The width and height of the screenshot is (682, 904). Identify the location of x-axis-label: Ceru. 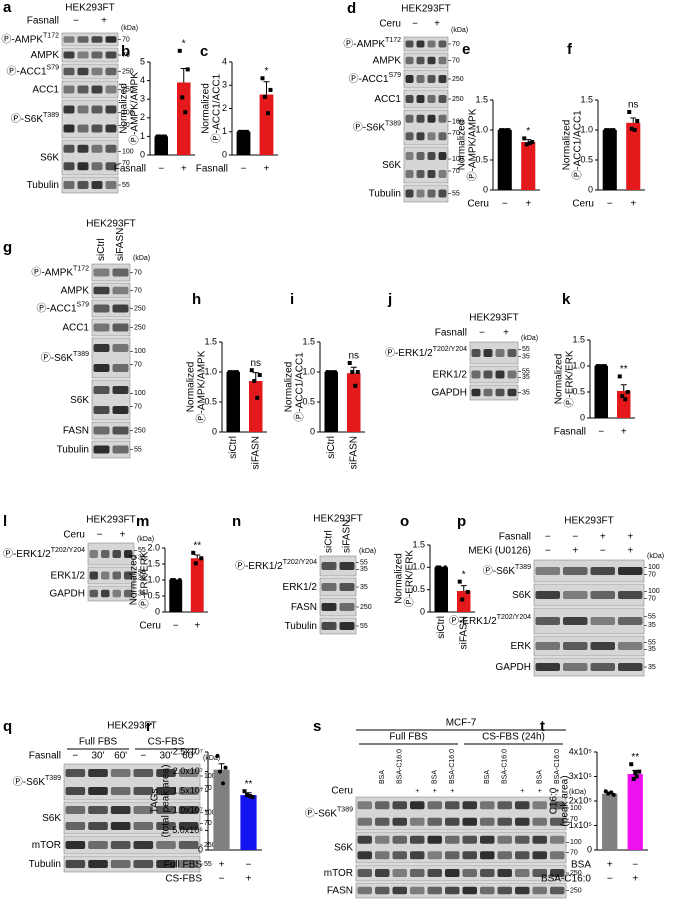
(583, 204).